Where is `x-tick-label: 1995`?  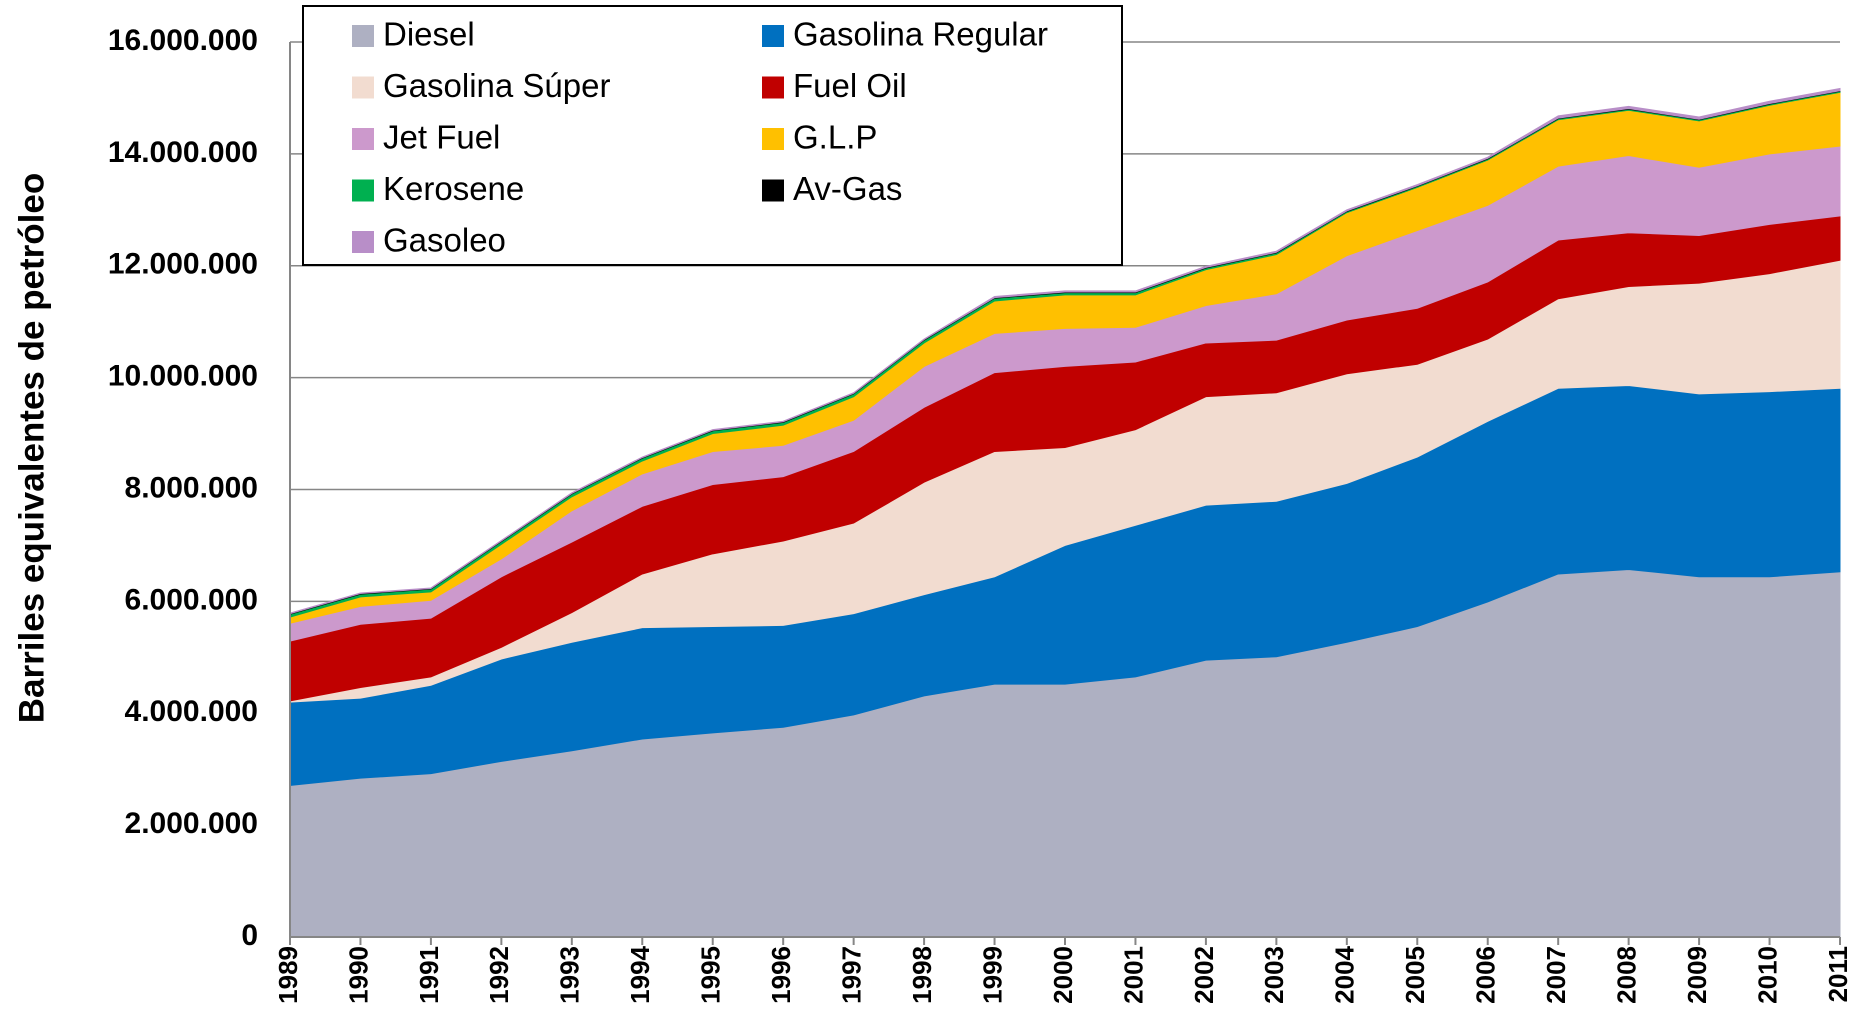 x-tick-label: 1995 is located at coordinates (711, 975).